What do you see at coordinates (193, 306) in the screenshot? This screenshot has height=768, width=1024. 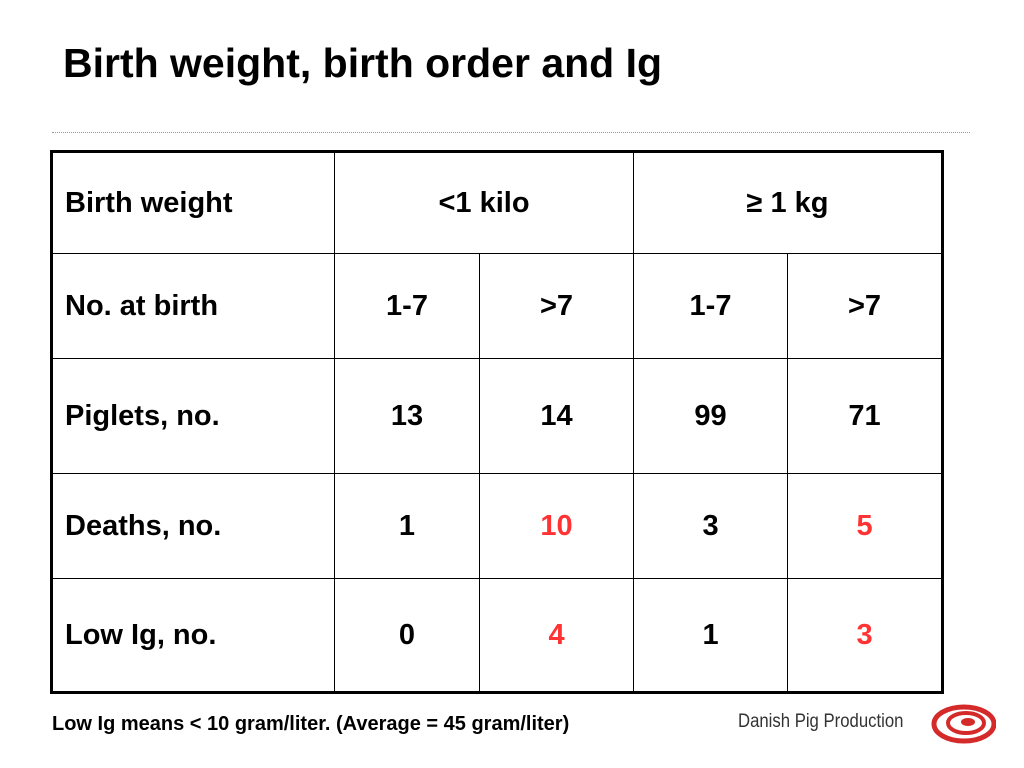 I see `row-label: No. at birth` at bounding box center [193, 306].